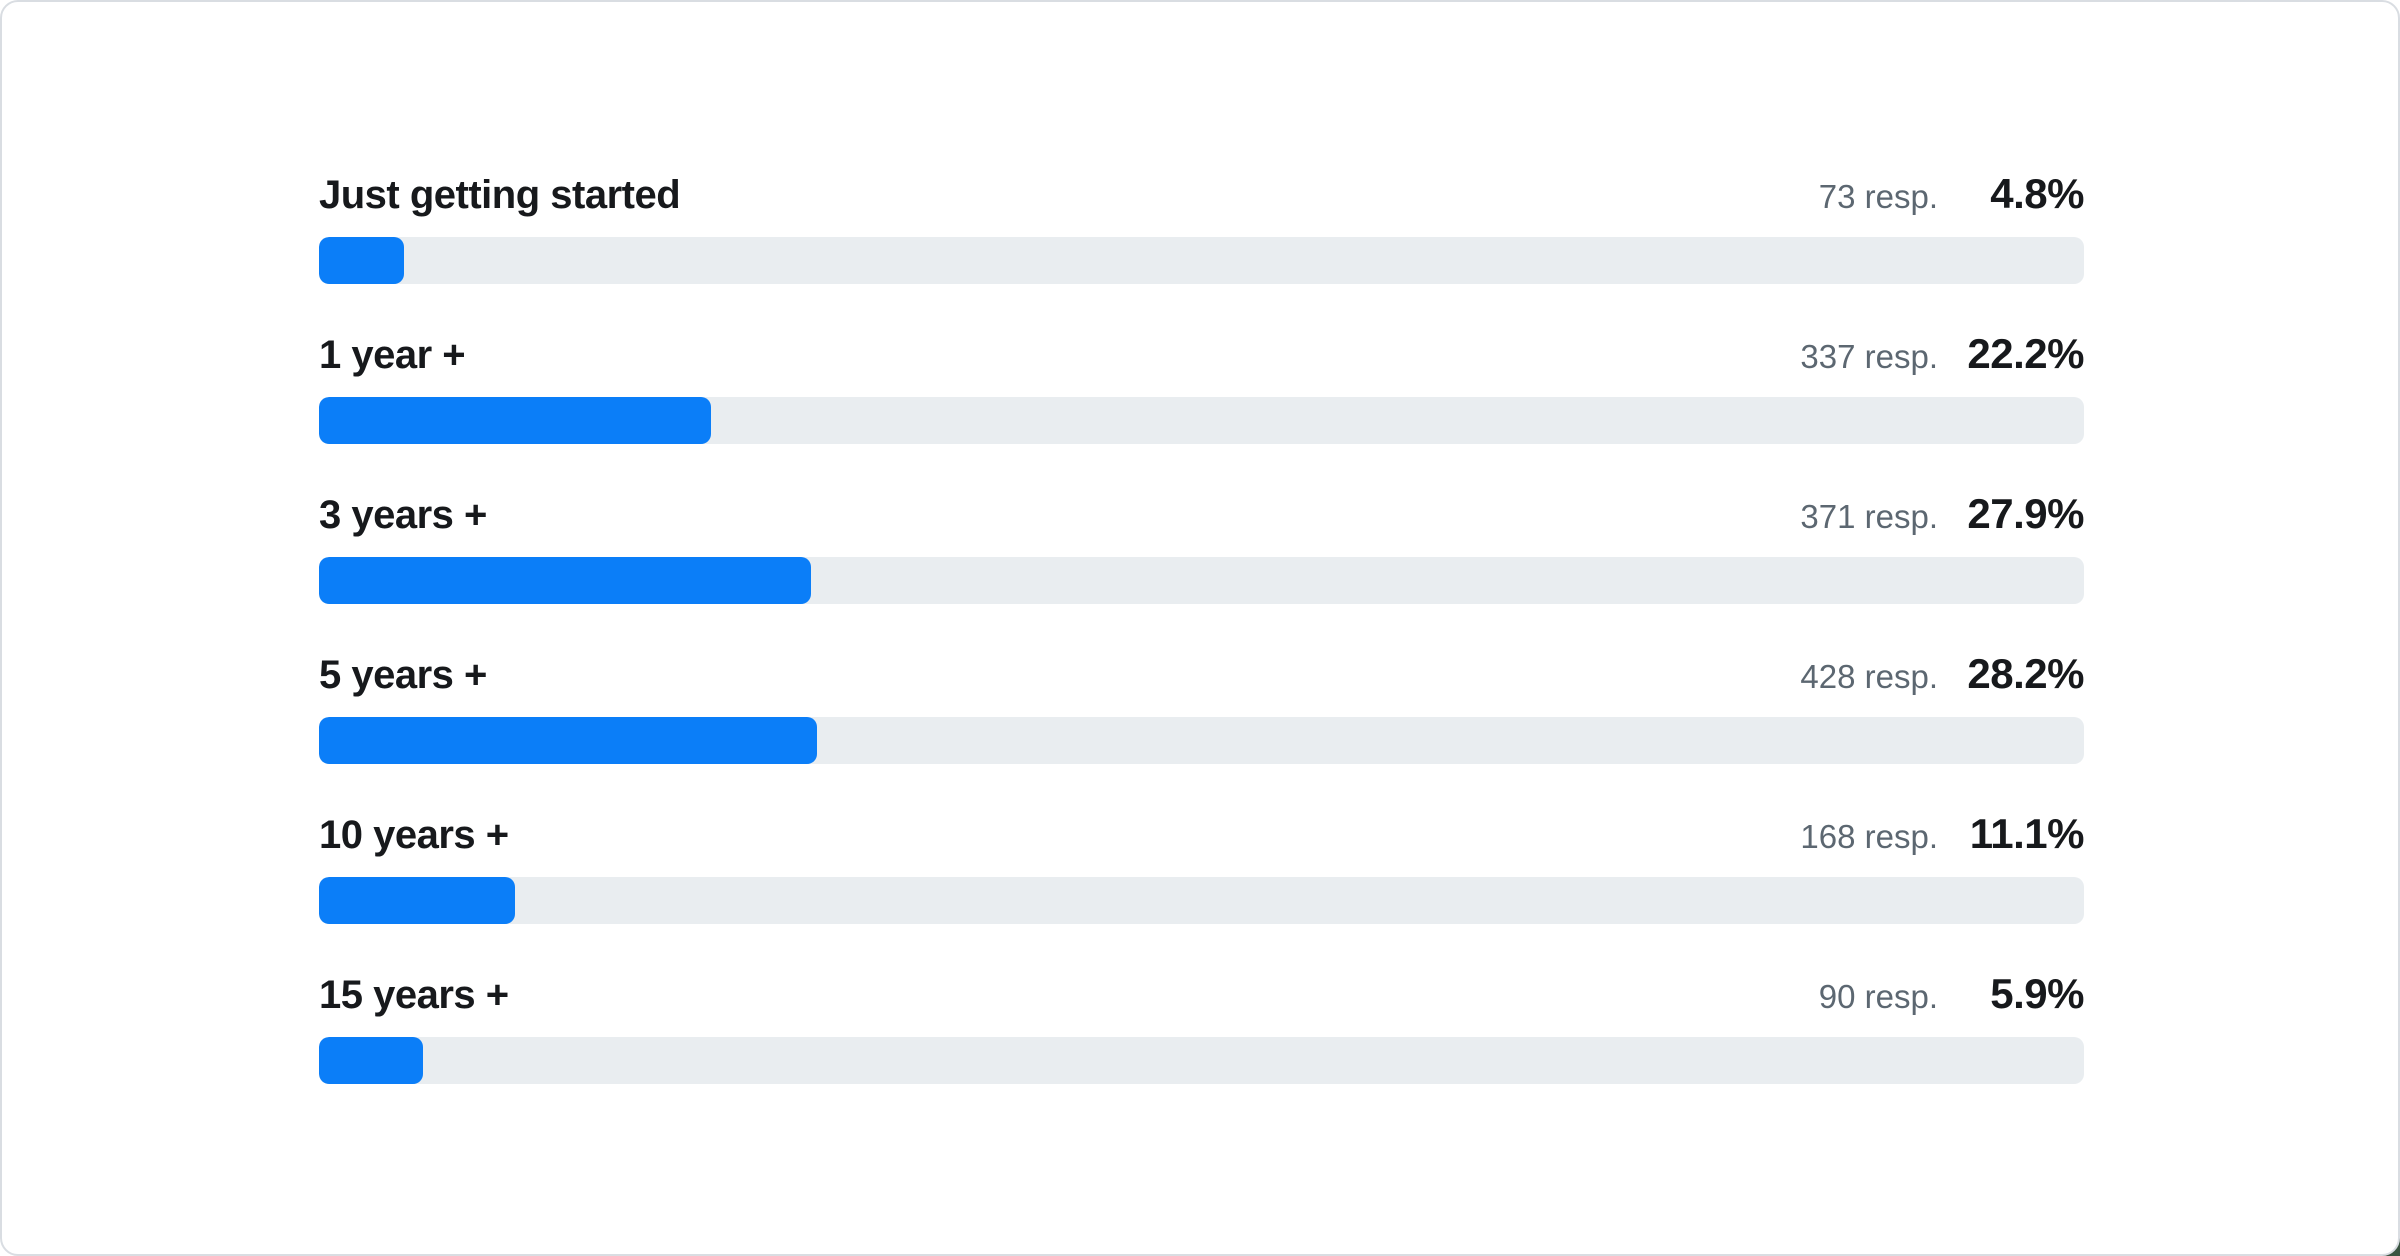  What do you see at coordinates (1878, 996) in the screenshot?
I see `response-count: 90 resp.` at bounding box center [1878, 996].